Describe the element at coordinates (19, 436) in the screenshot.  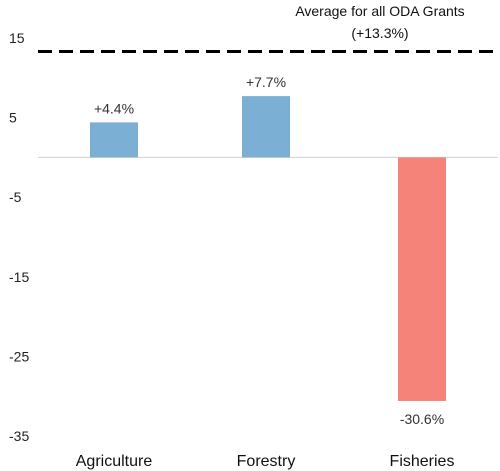
I see `y-tick-label: -35` at that location.